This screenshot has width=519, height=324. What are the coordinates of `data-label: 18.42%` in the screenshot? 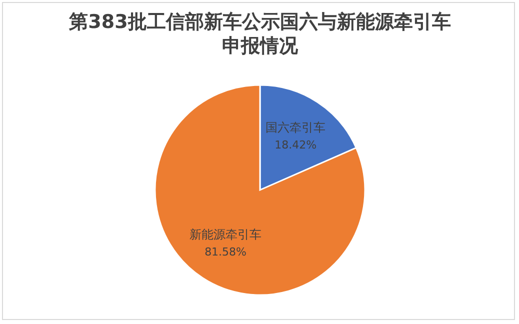 It's located at (295, 145).